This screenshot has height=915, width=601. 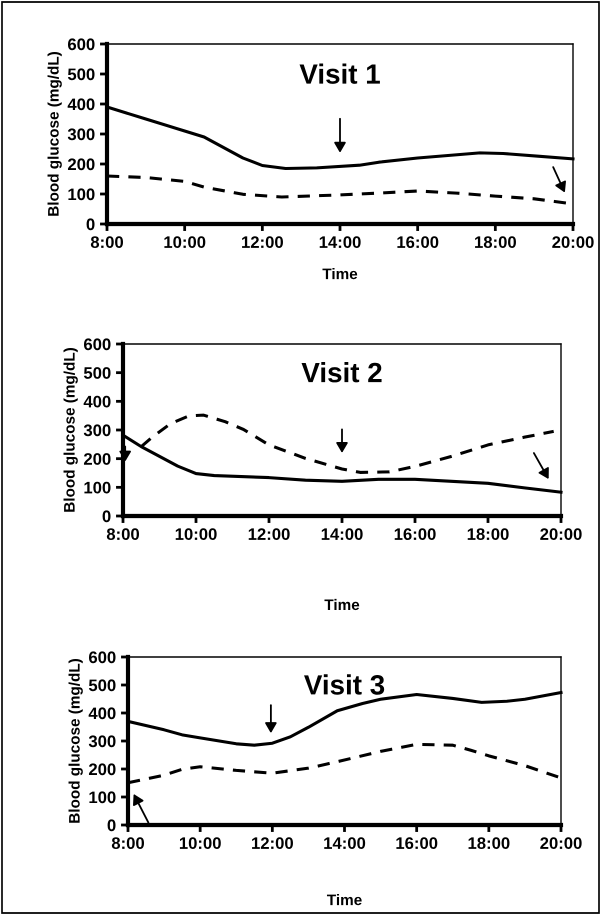 What do you see at coordinates (344, 684) in the screenshot?
I see `chart-title: Visit 3` at bounding box center [344, 684].